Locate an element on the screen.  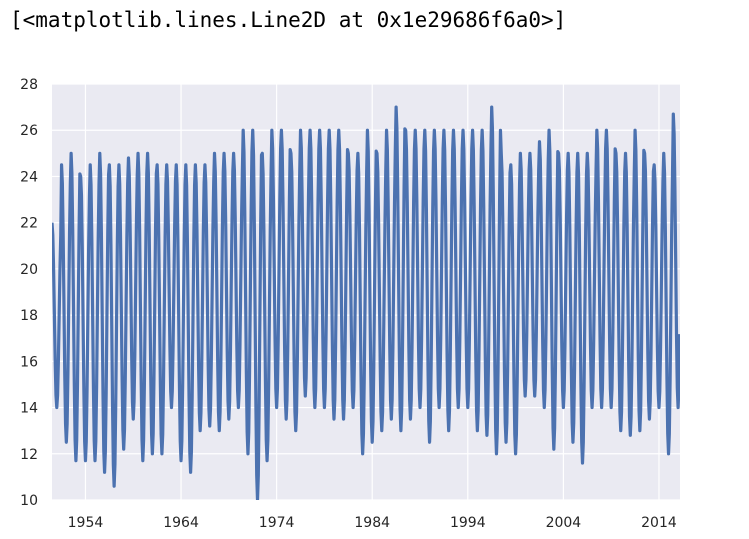
y-tick-label: 26 is located at coordinates (29, 131).